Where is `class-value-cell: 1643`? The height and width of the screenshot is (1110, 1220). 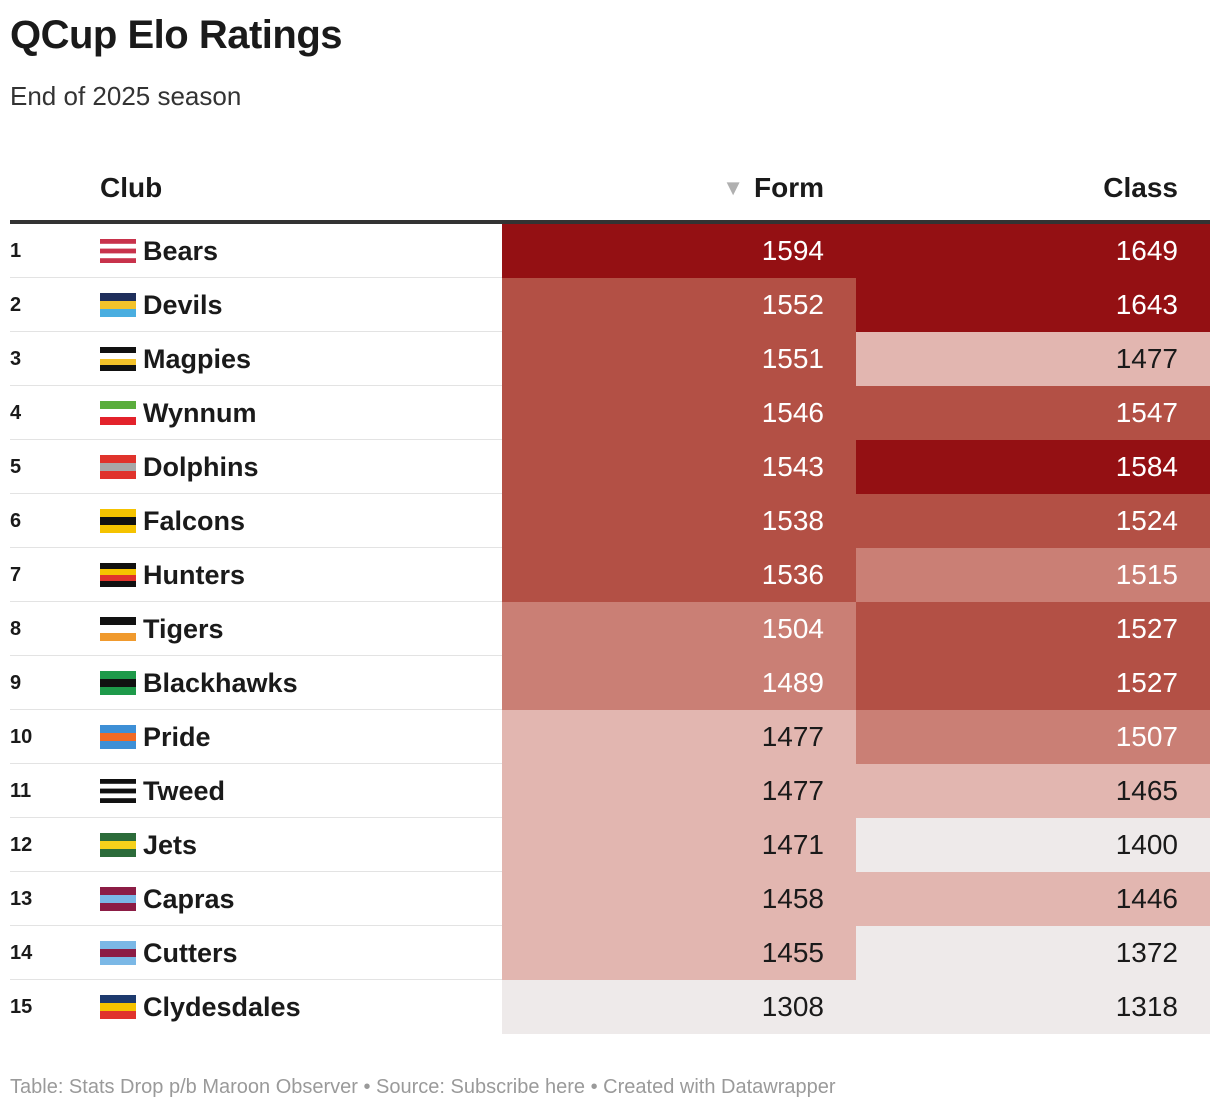
class-value-cell: 1643 is located at coordinates (1033, 305).